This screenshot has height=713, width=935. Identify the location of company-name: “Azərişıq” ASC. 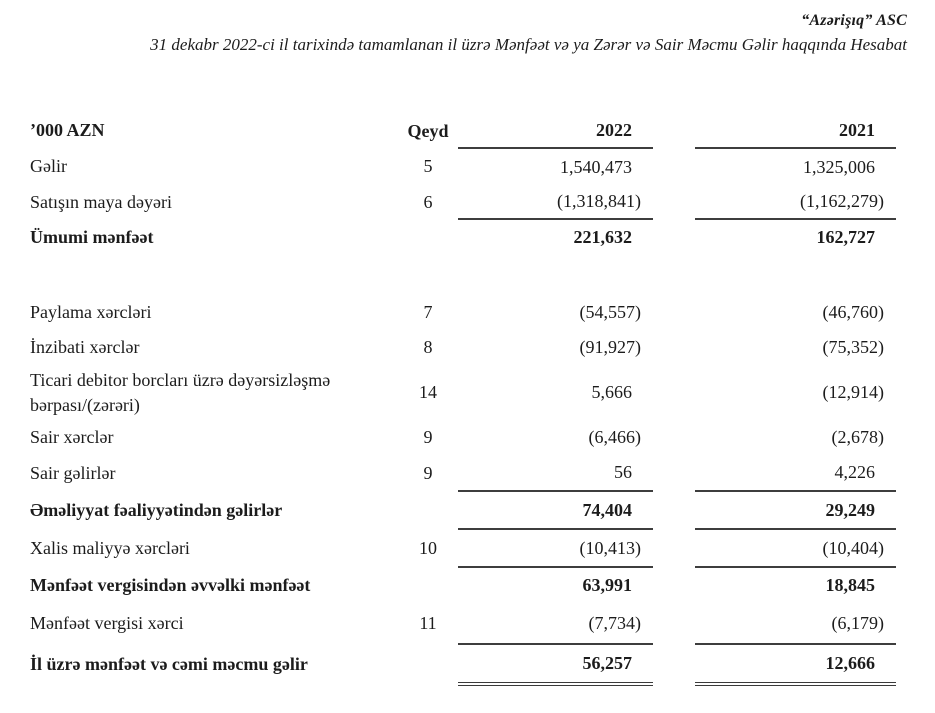
(854, 20).